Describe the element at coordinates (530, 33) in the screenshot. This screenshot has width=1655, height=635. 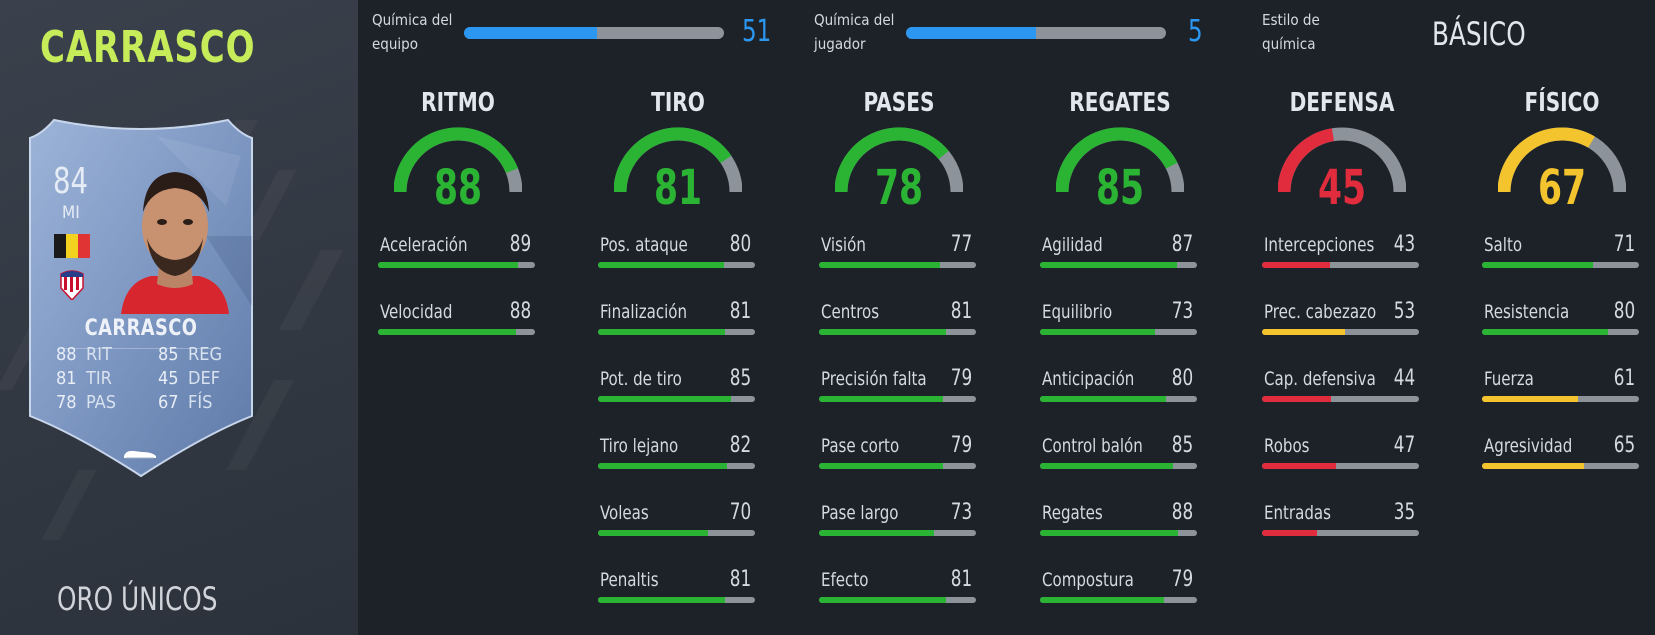
I see `team-chemistry-fill` at that location.